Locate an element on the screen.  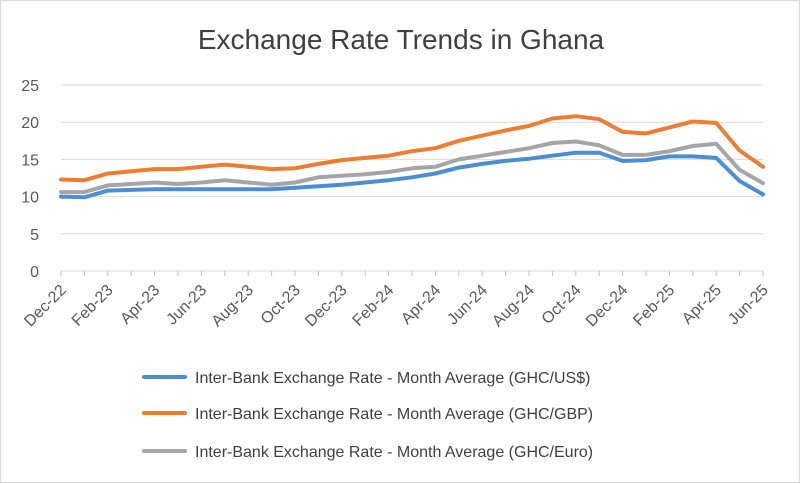
x-tick-label: Oct-23 is located at coordinates (281, 305).